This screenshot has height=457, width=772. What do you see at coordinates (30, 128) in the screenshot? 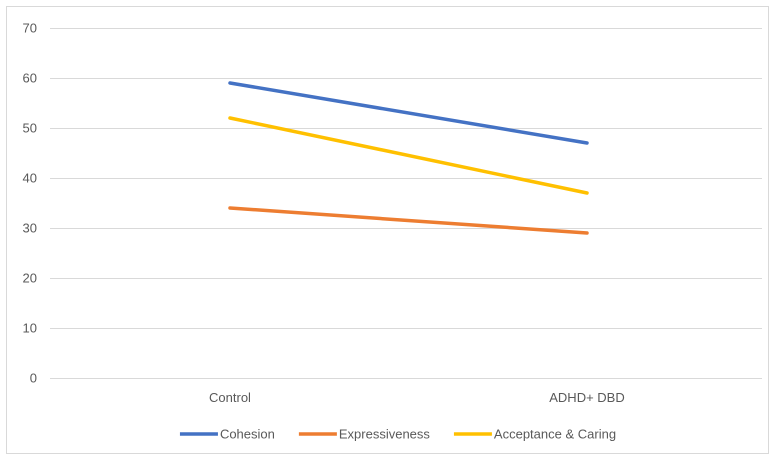
I see `y-tick-label-50: 50` at bounding box center [30, 128].